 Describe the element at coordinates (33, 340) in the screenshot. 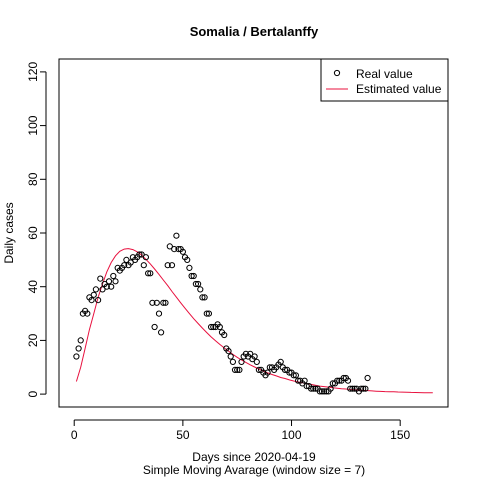

I see `y-tick-label: 20` at that location.